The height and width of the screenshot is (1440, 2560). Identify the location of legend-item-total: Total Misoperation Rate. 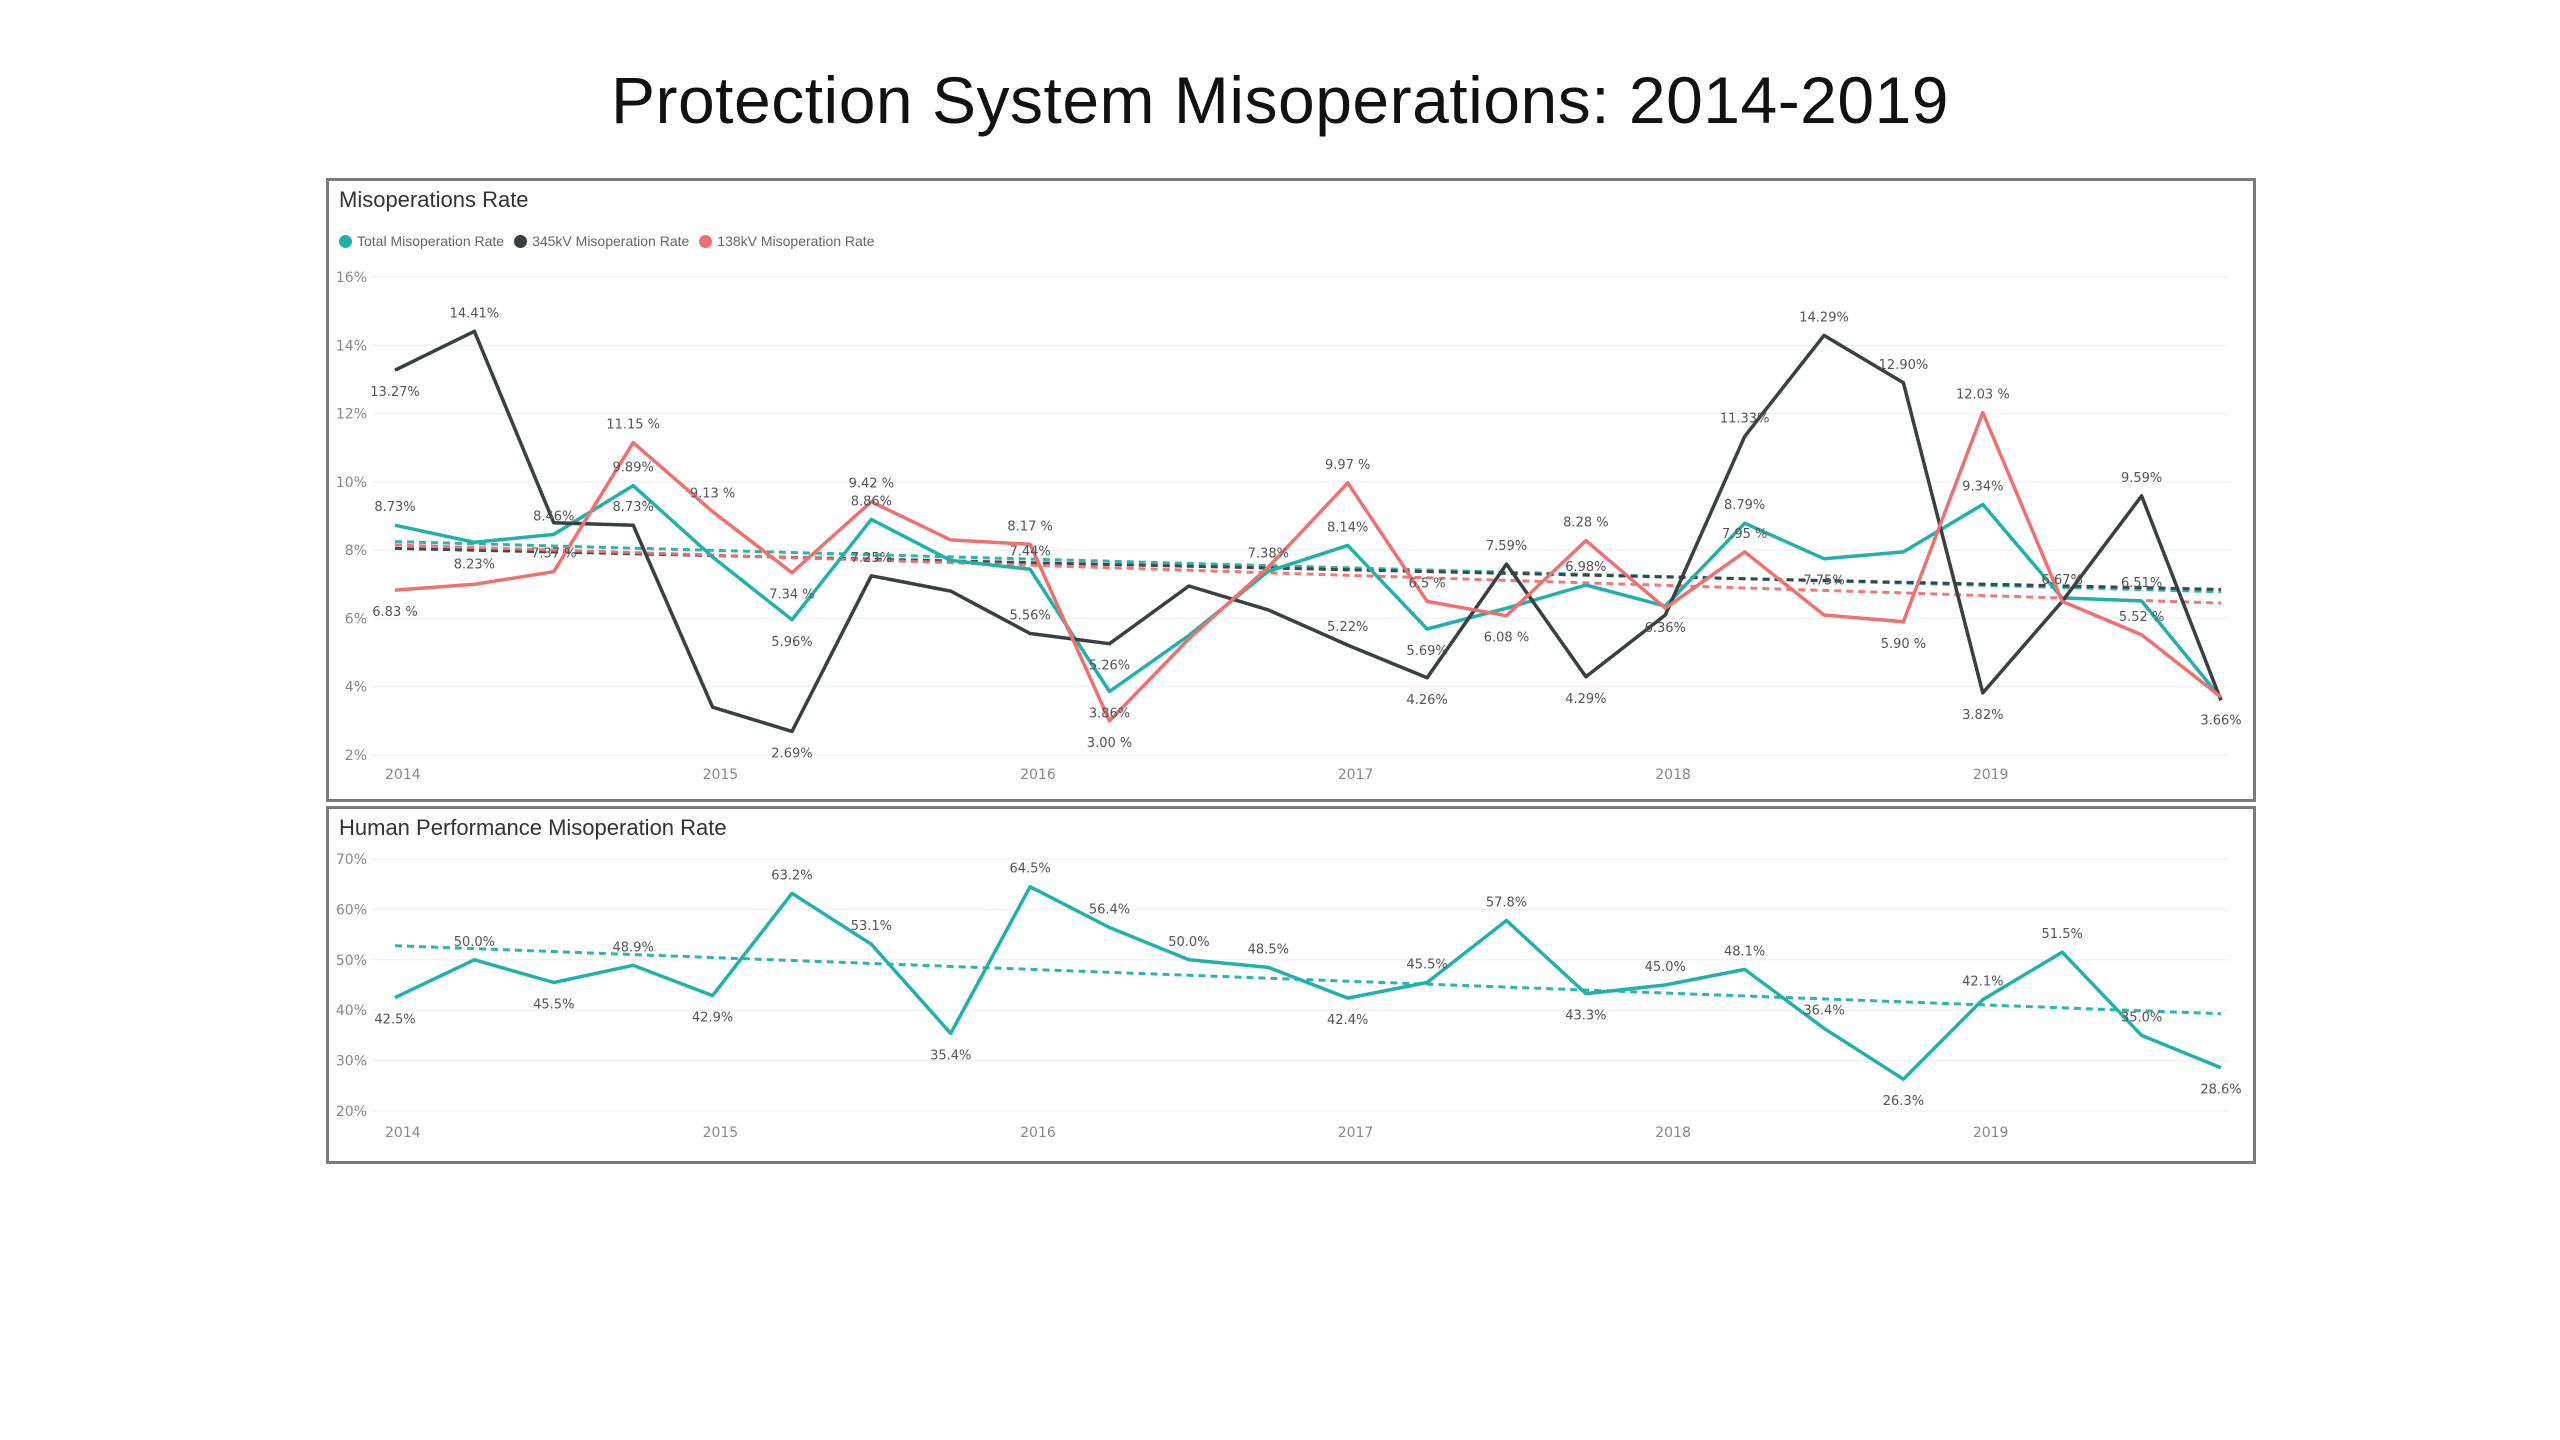
(421, 241).